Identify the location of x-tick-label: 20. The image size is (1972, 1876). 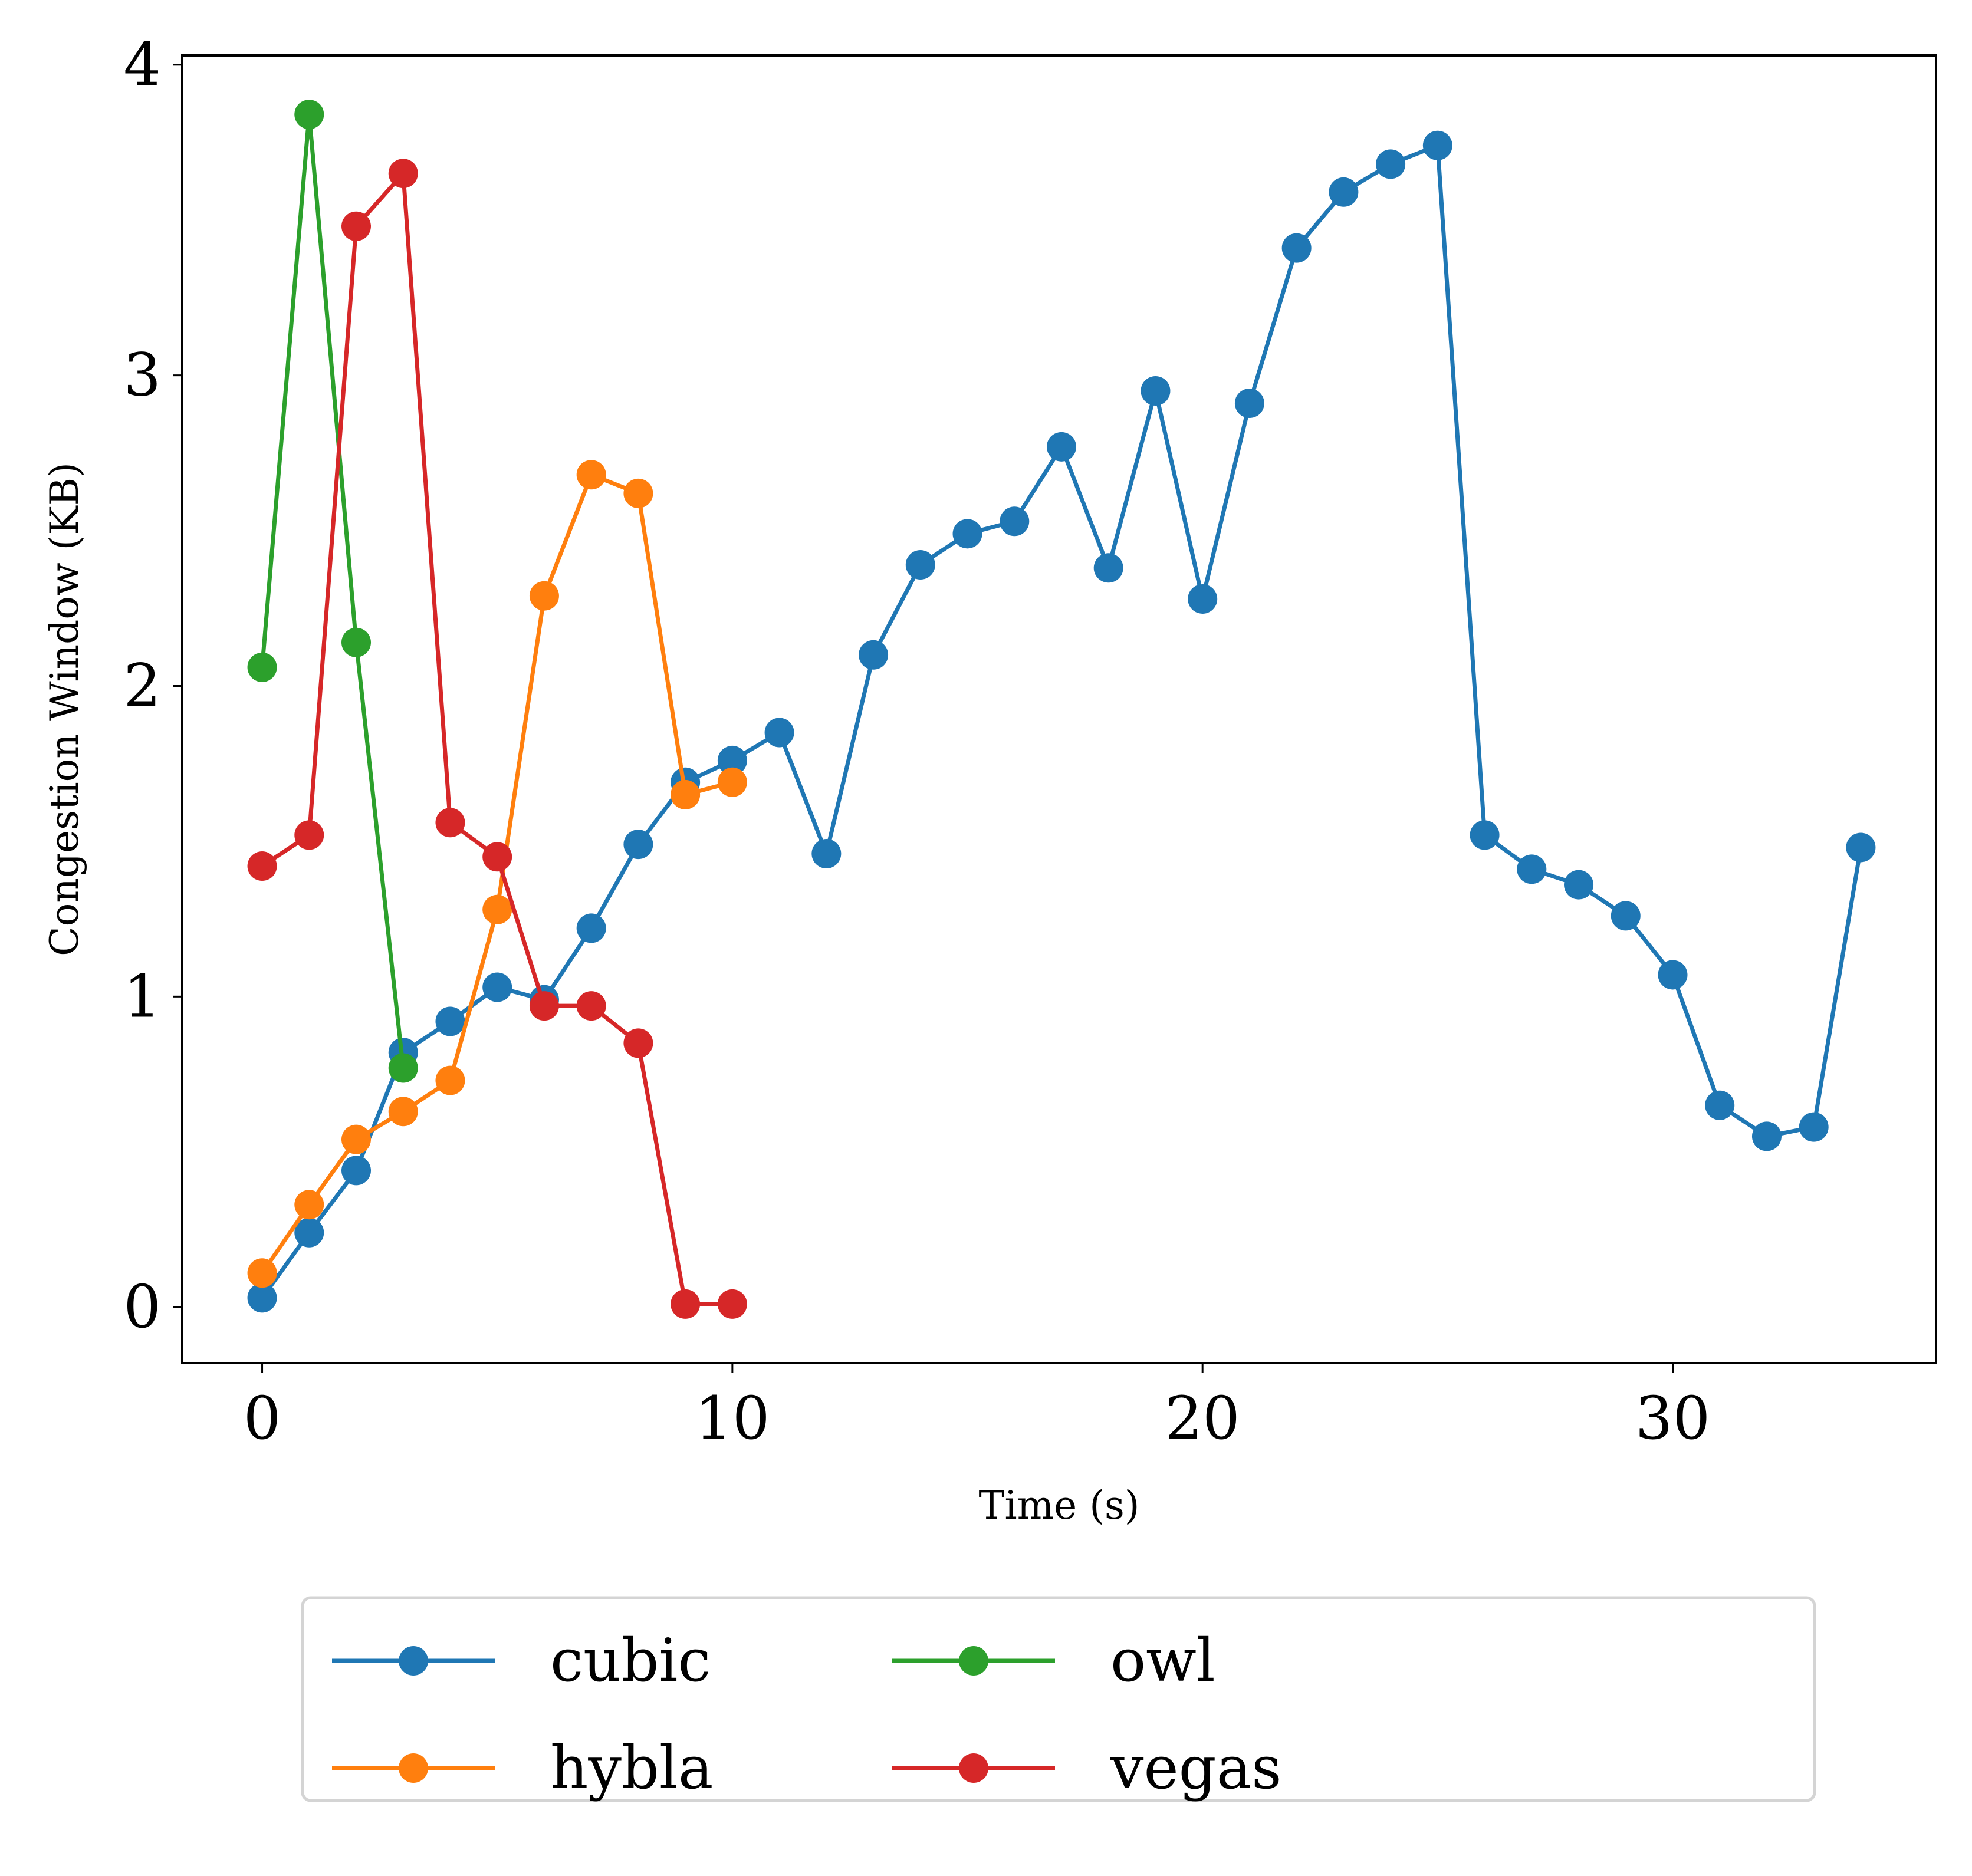
(1202, 1418).